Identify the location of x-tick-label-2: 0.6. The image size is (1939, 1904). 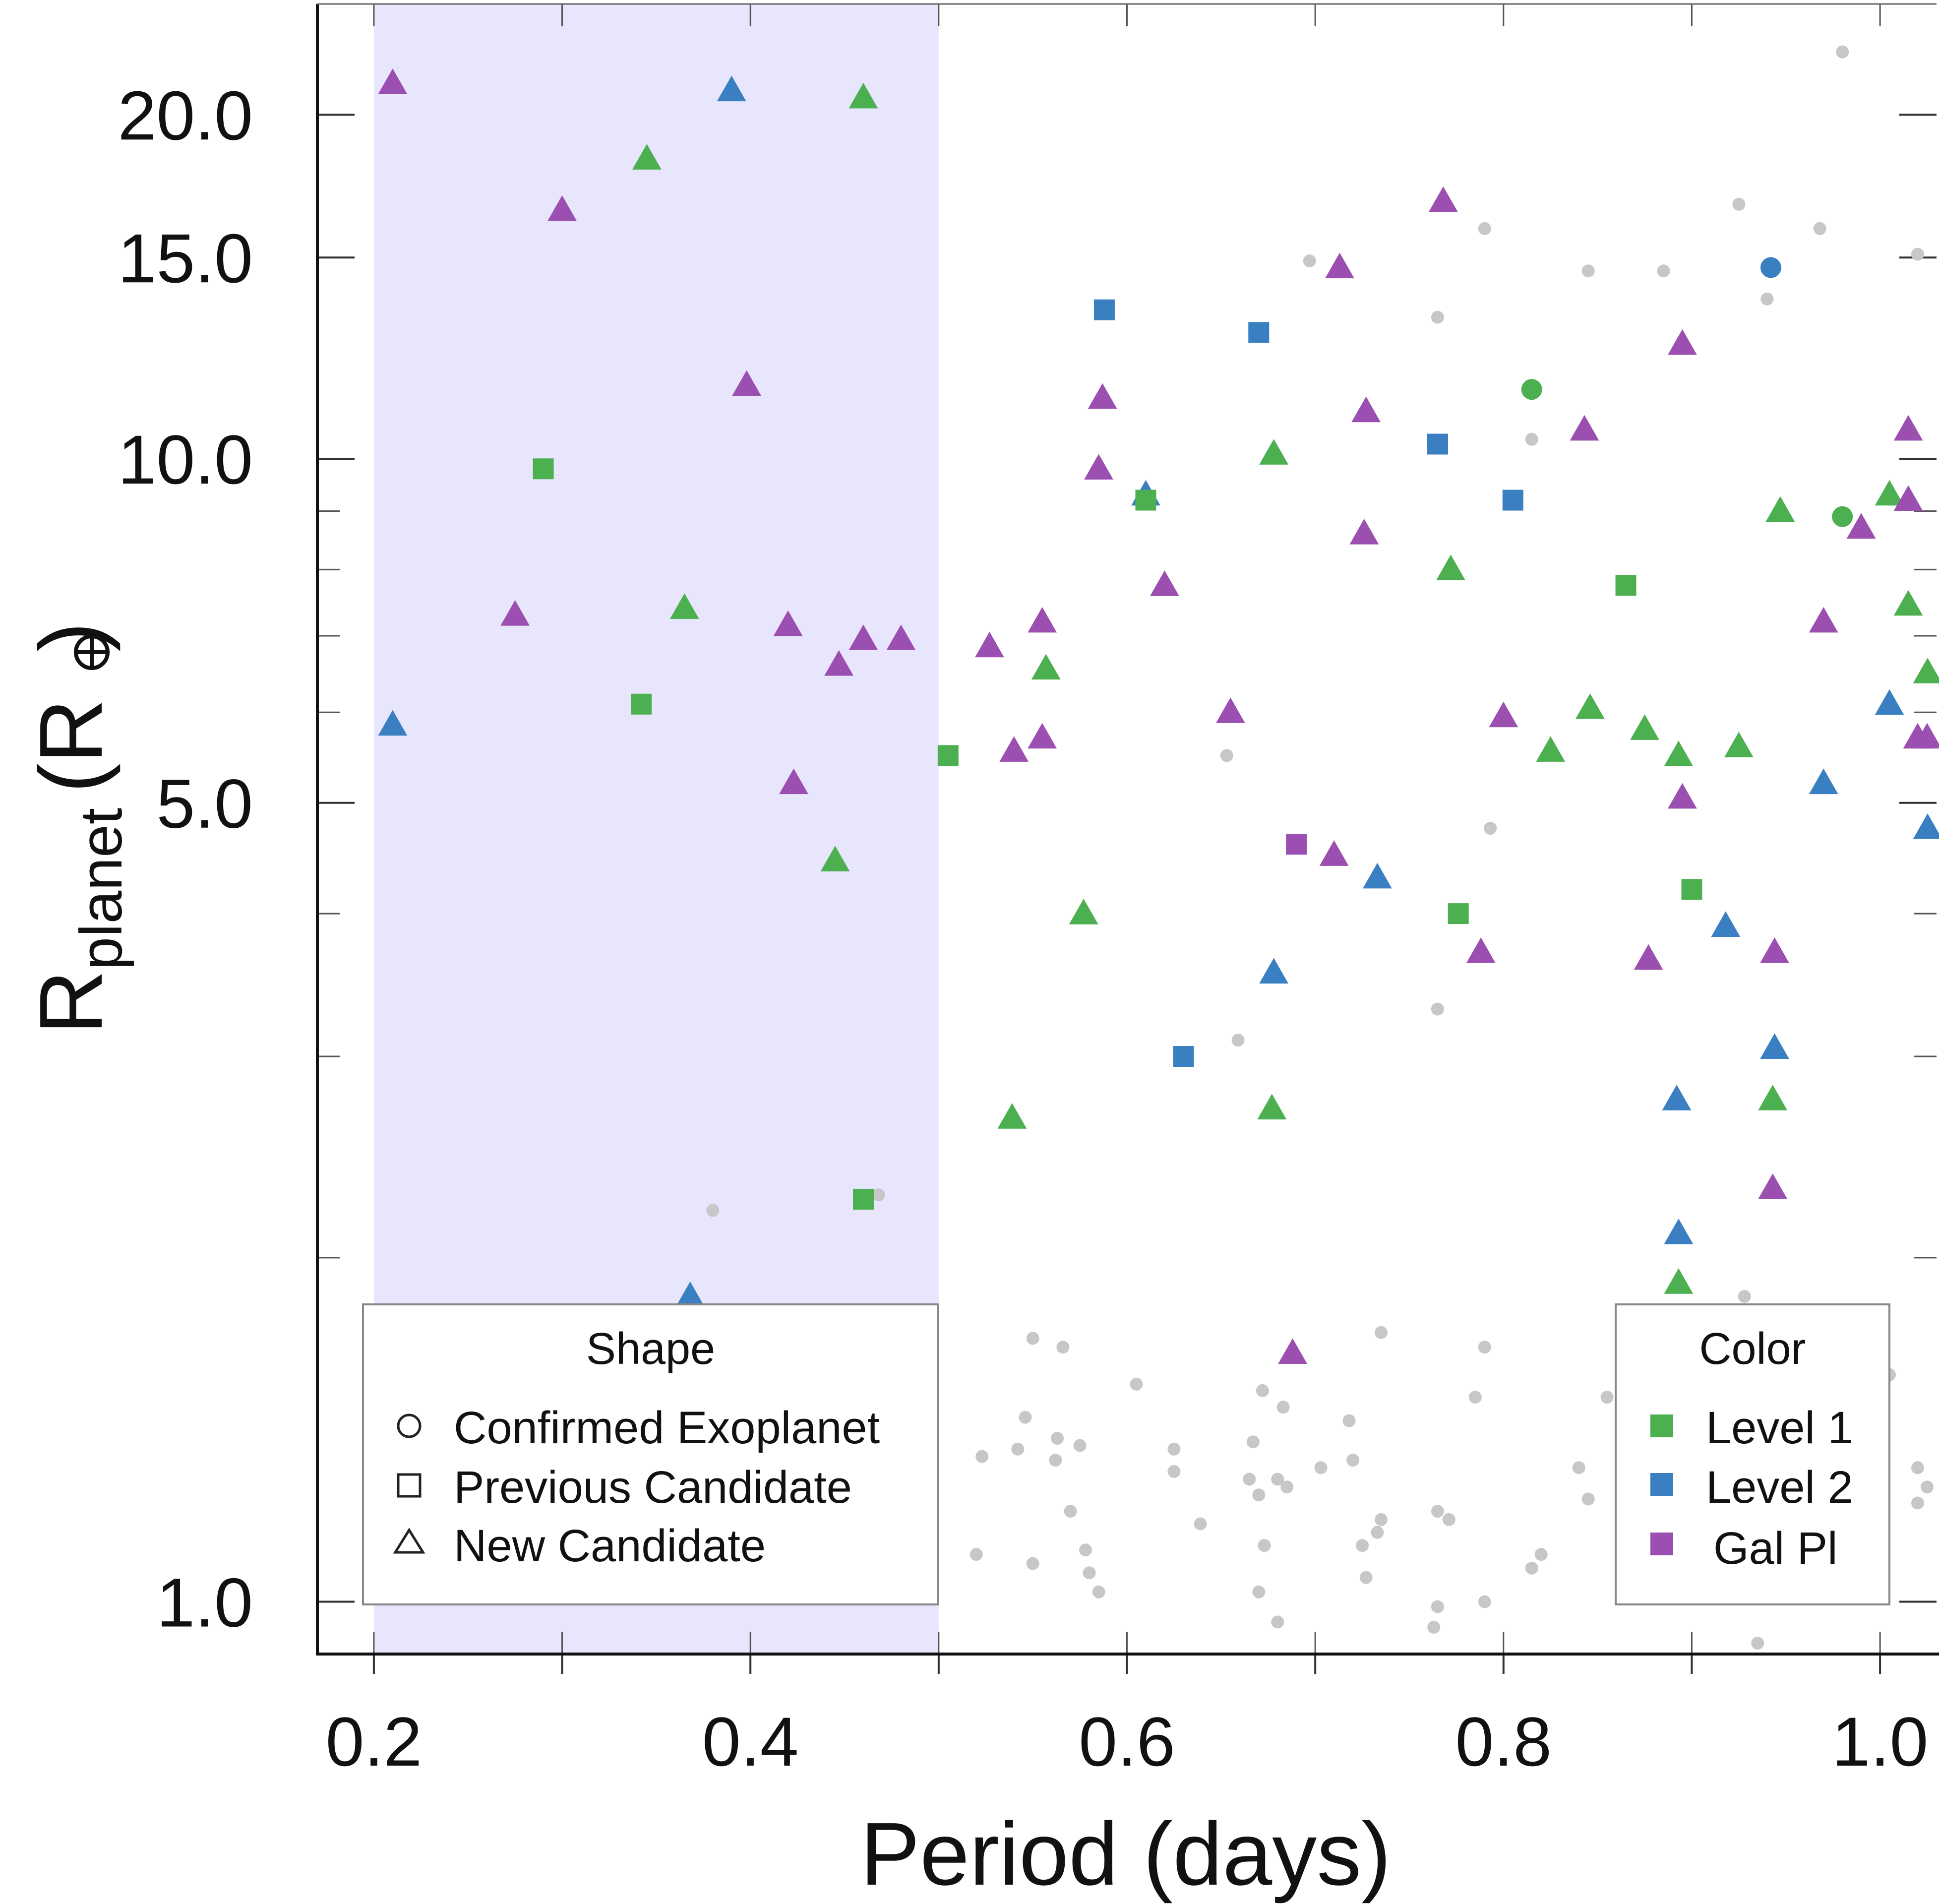
(1127, 1742).